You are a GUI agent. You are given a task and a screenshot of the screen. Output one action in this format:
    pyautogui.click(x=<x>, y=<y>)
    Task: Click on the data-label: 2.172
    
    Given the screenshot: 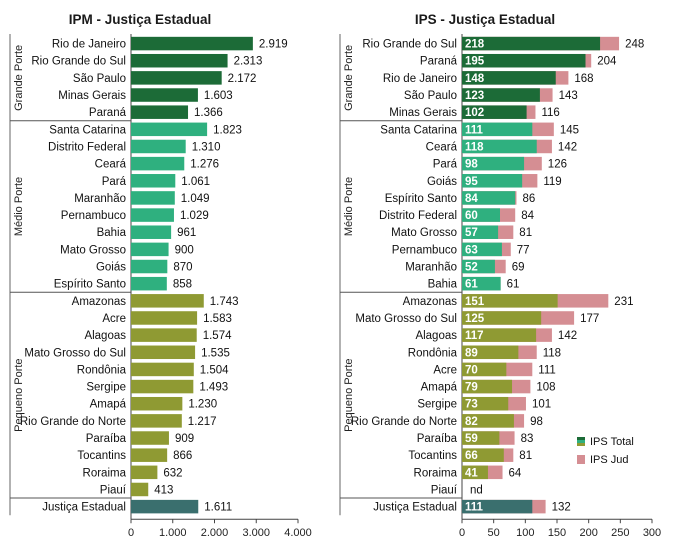 What is the action you would take?
    pyautogui.click(x=242, y=79)
    